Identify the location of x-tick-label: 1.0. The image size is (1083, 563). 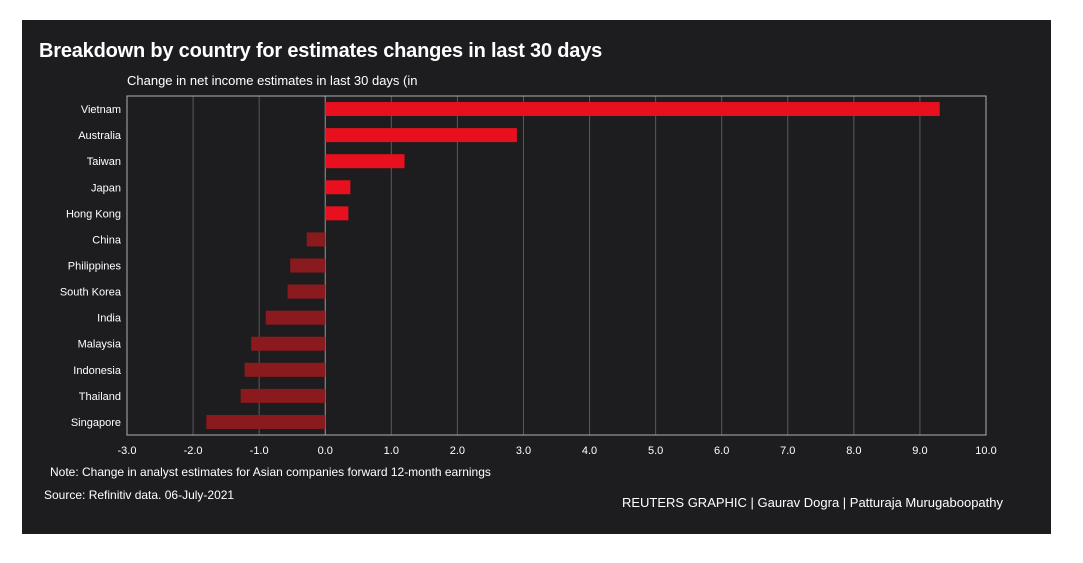
(391, 451).